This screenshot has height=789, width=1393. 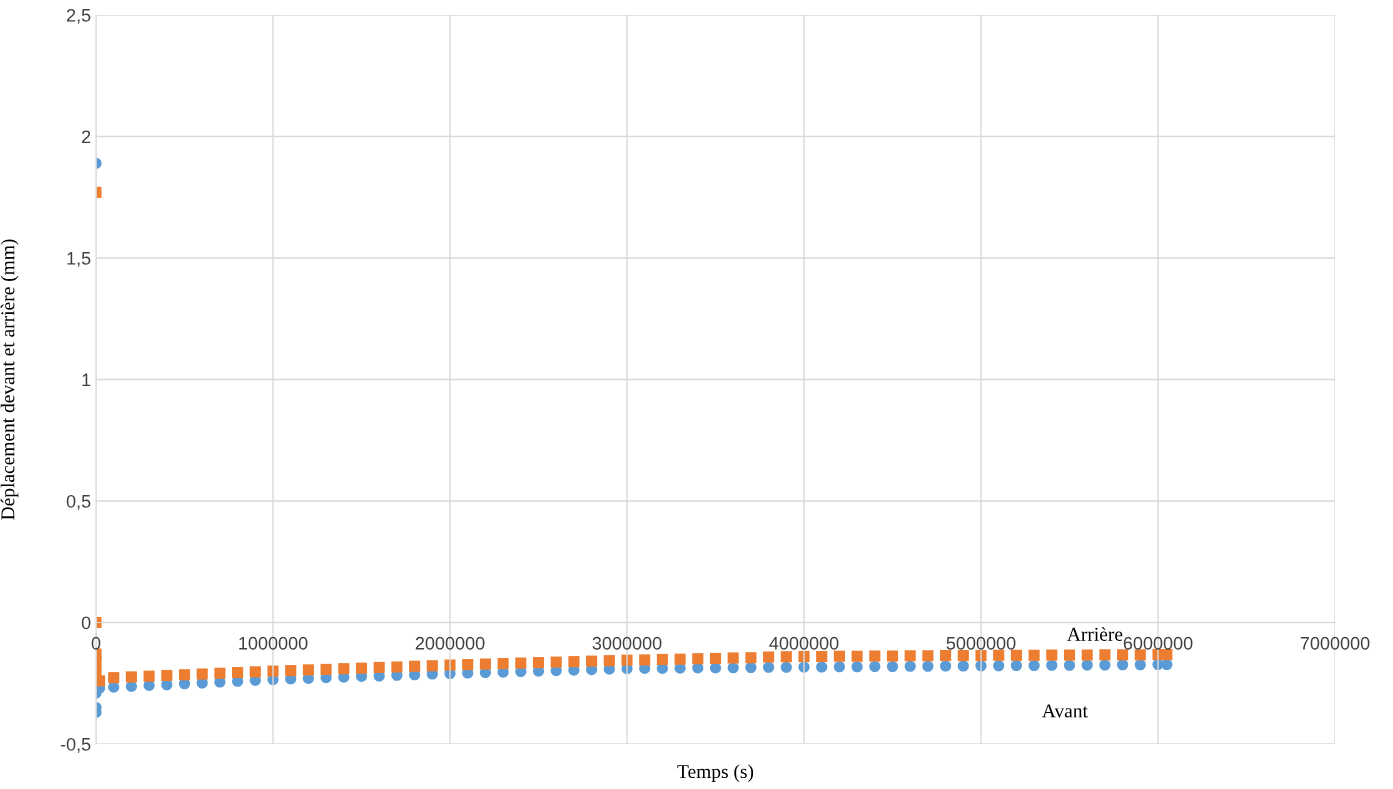 What do you see at coordinates (1335, 643) in the screenshot?
I see `x-tick-label: 7000000` at bounding box center [1335, 643].